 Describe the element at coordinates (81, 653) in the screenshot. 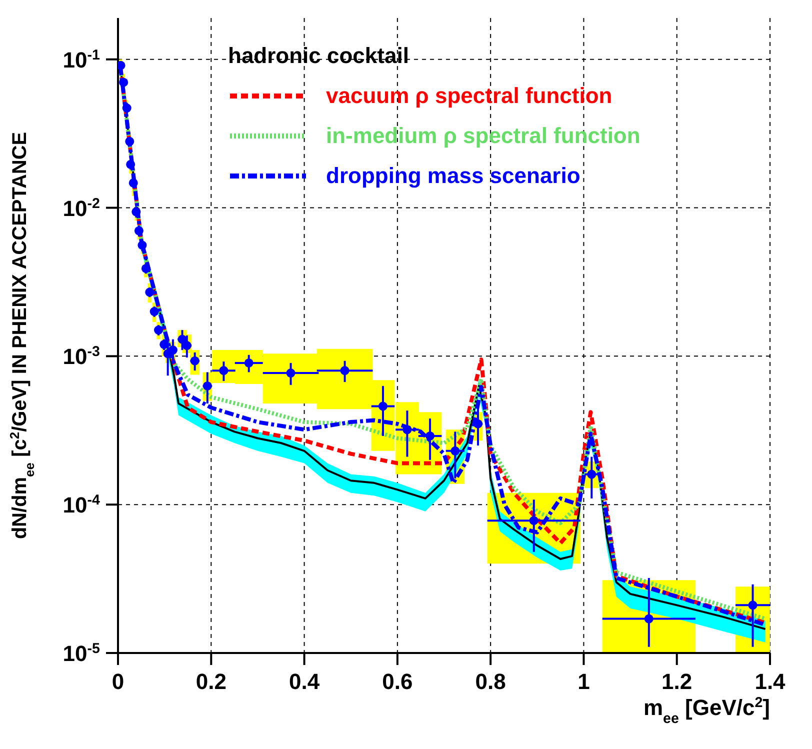

I see `y-tick-label: 10$^{-5}$` at that location.